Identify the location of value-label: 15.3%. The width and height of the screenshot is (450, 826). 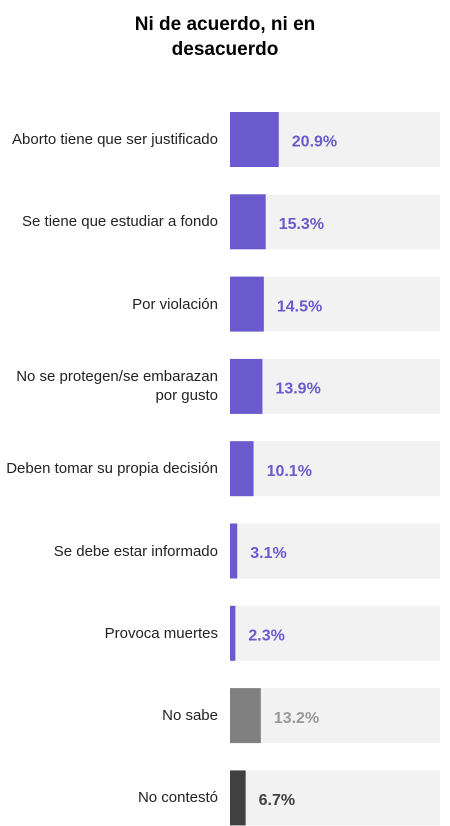
(301, 224).